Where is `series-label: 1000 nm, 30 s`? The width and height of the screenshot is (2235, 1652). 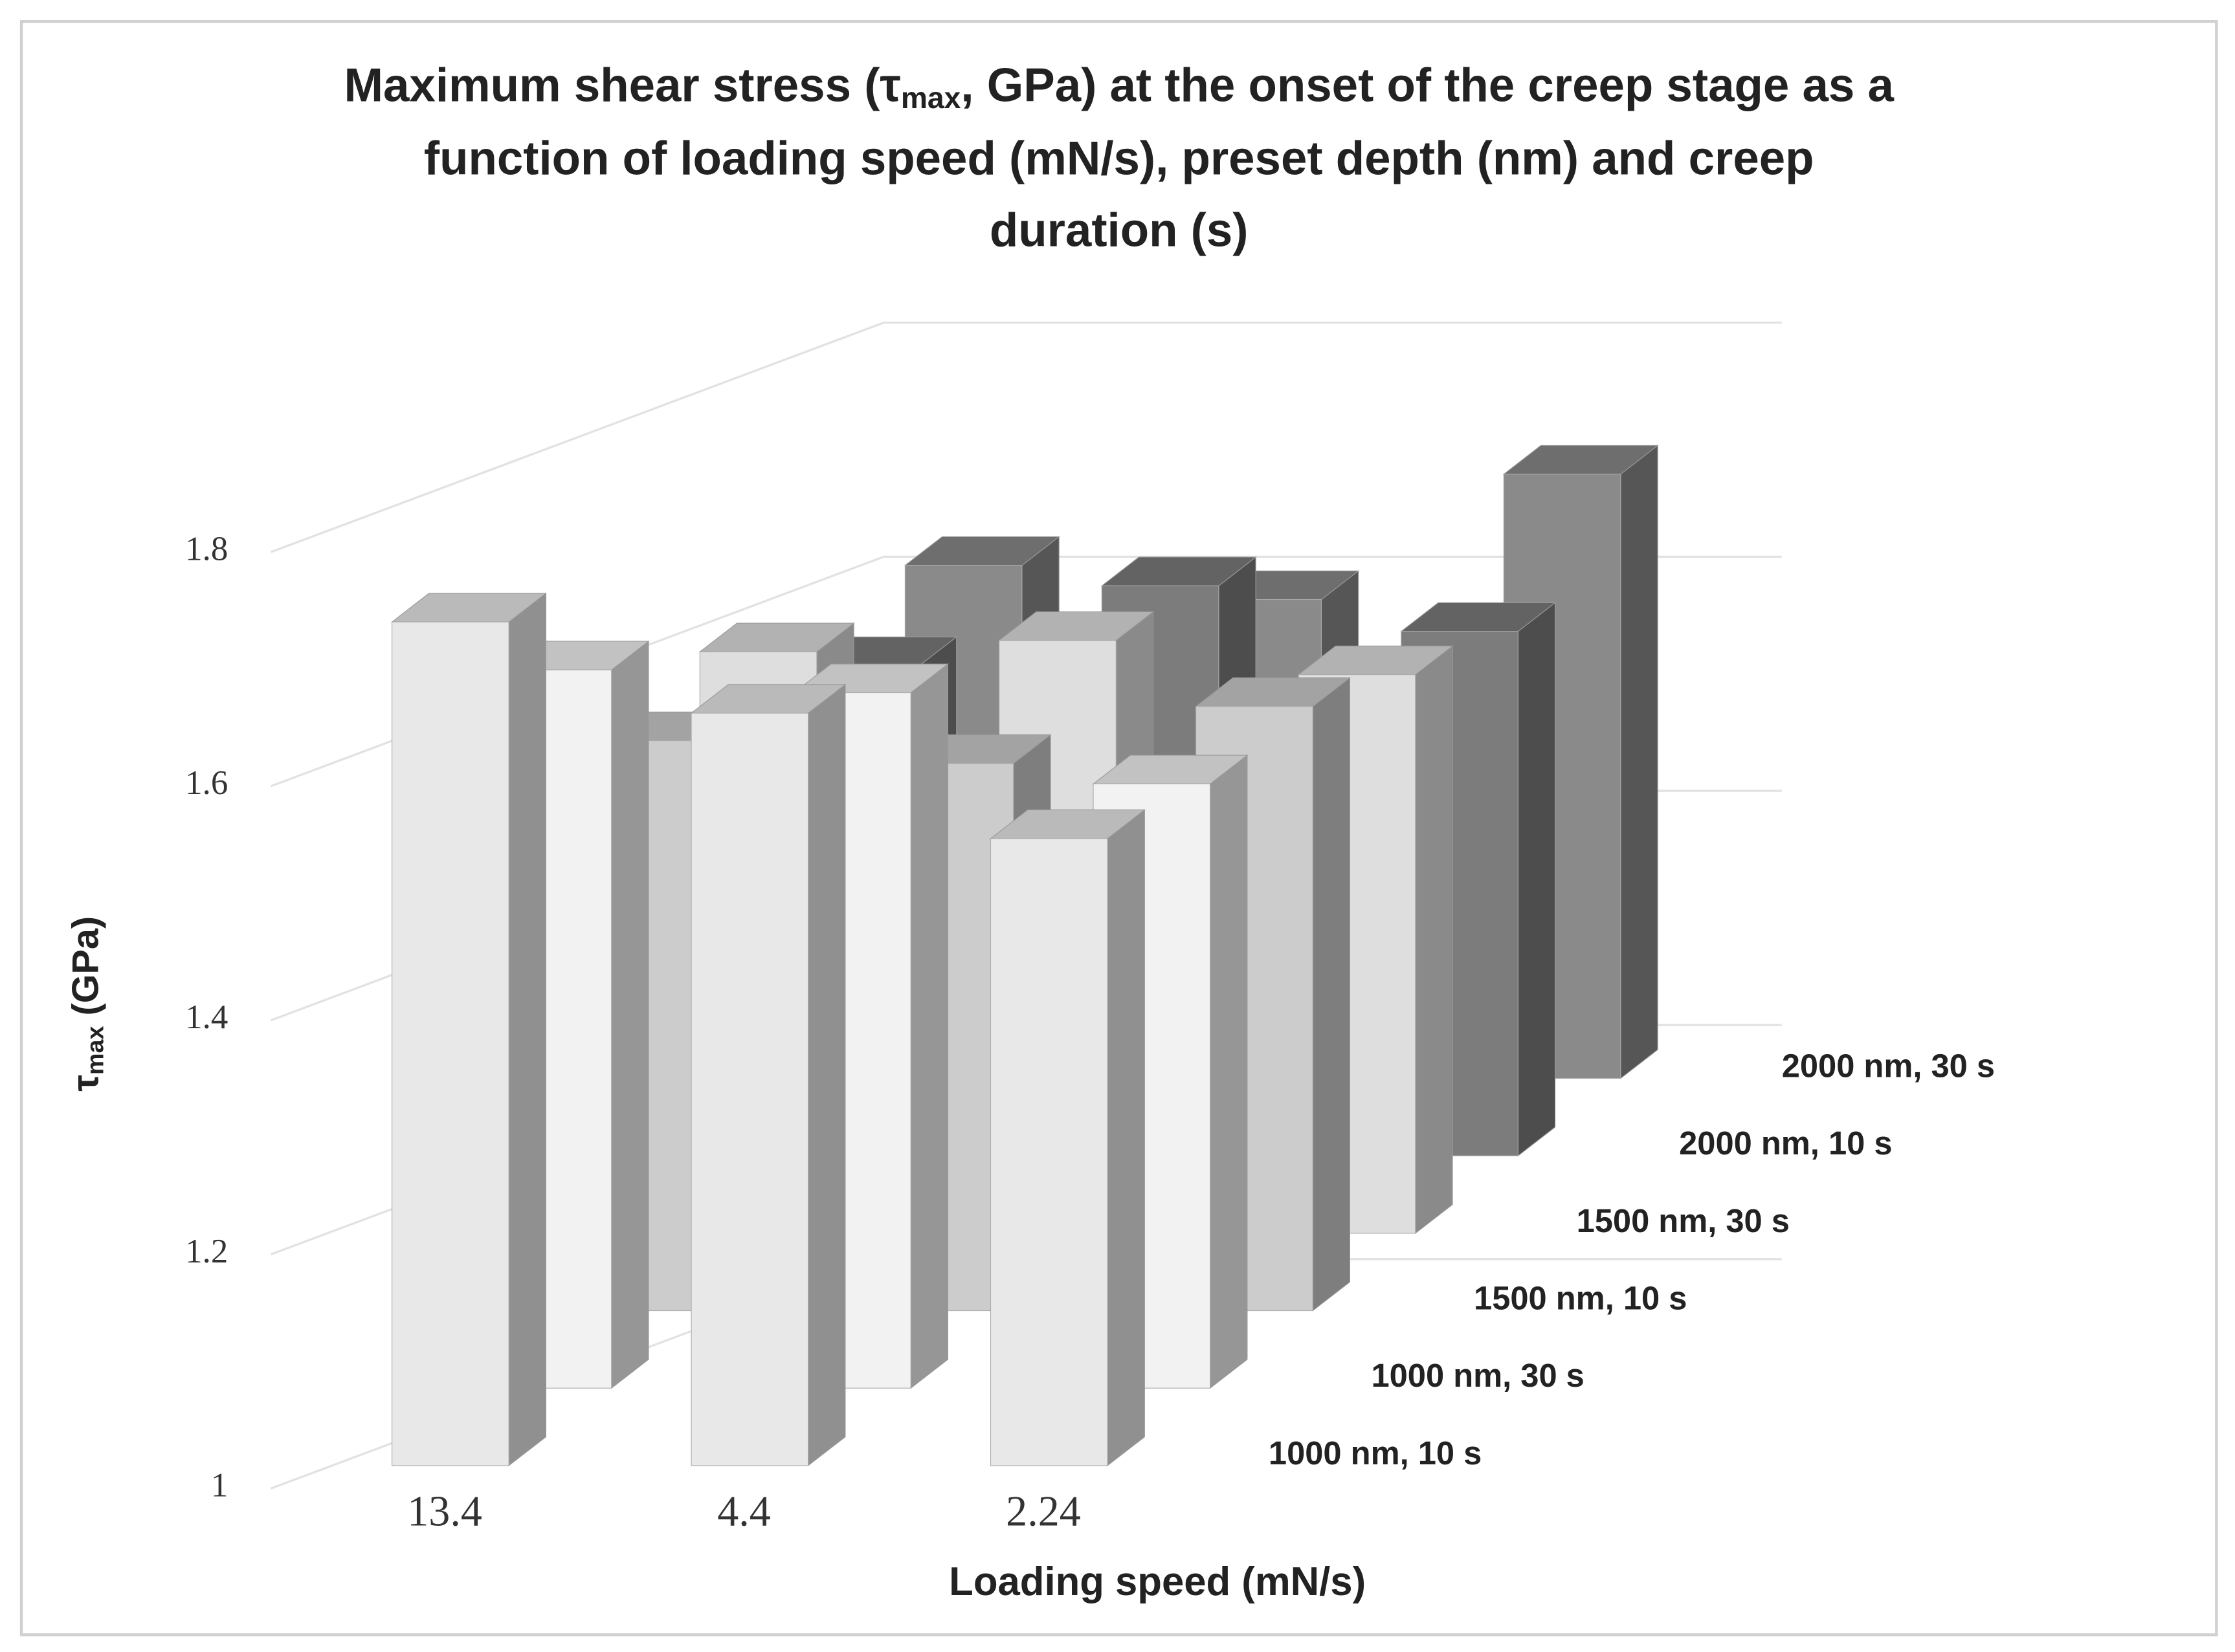
series-label: 1000 nm, 30 s is located at coordinates (1478, 1375).